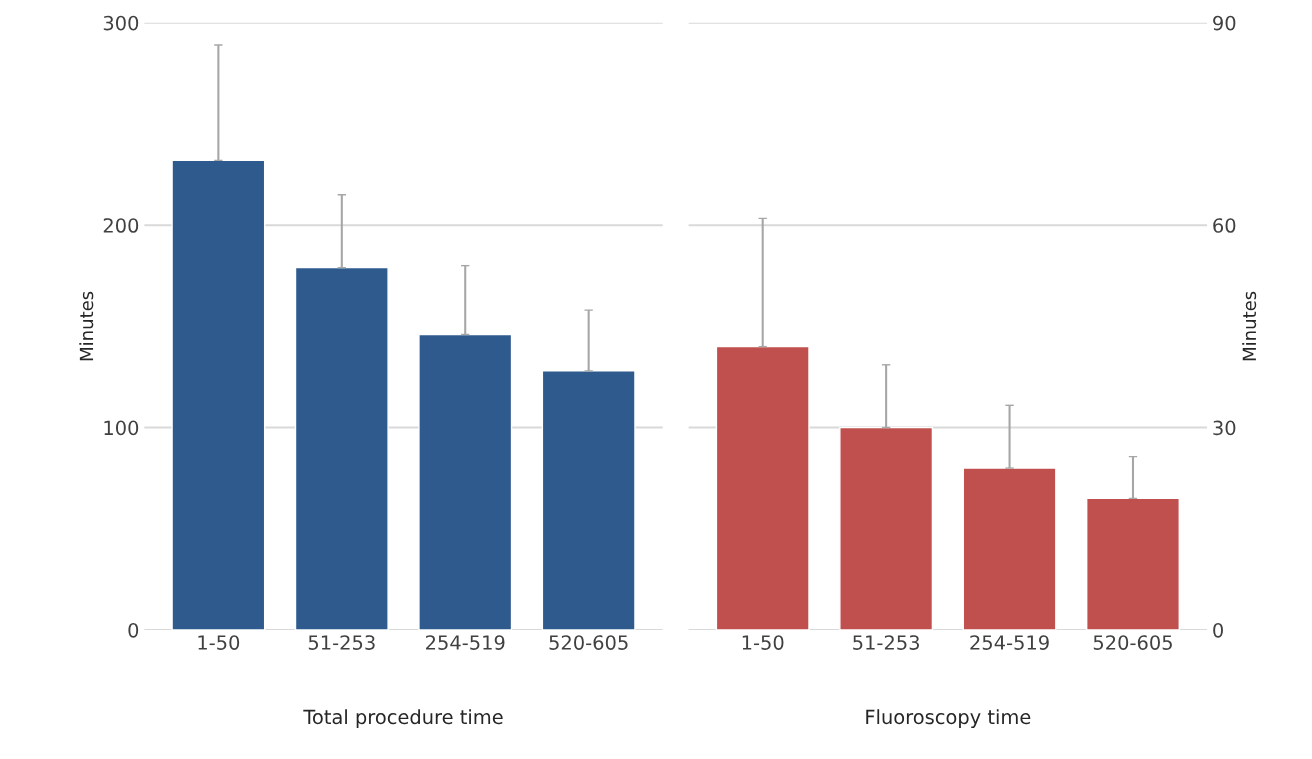 The height and width of the screenshot is (759, 1312). I want to click on y2-tick-label: 30, so click(1224, 428).